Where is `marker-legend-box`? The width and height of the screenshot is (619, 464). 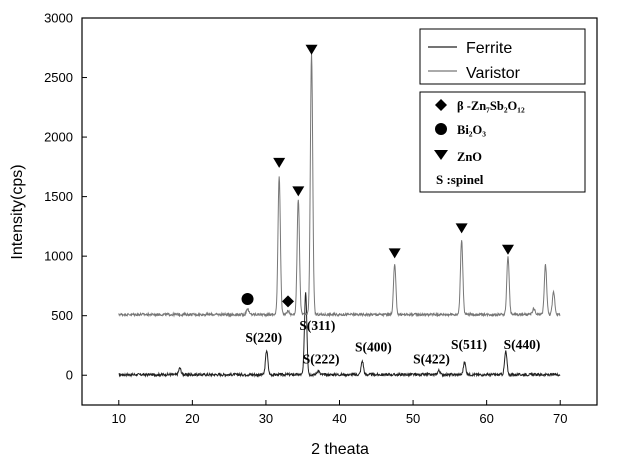 marker-legend-box is located at coordinates (502, 142).